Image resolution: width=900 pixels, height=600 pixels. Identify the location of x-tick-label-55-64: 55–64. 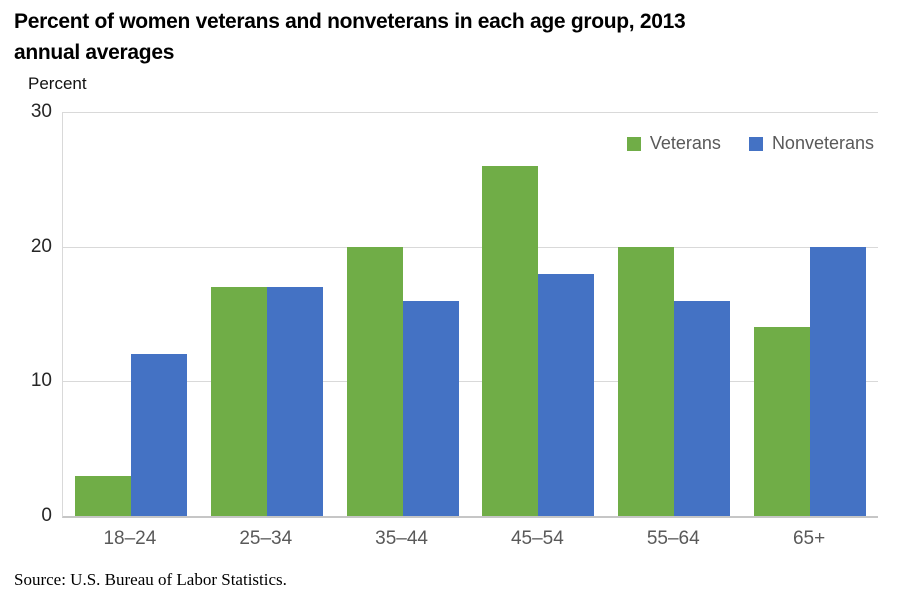
(673, 538).